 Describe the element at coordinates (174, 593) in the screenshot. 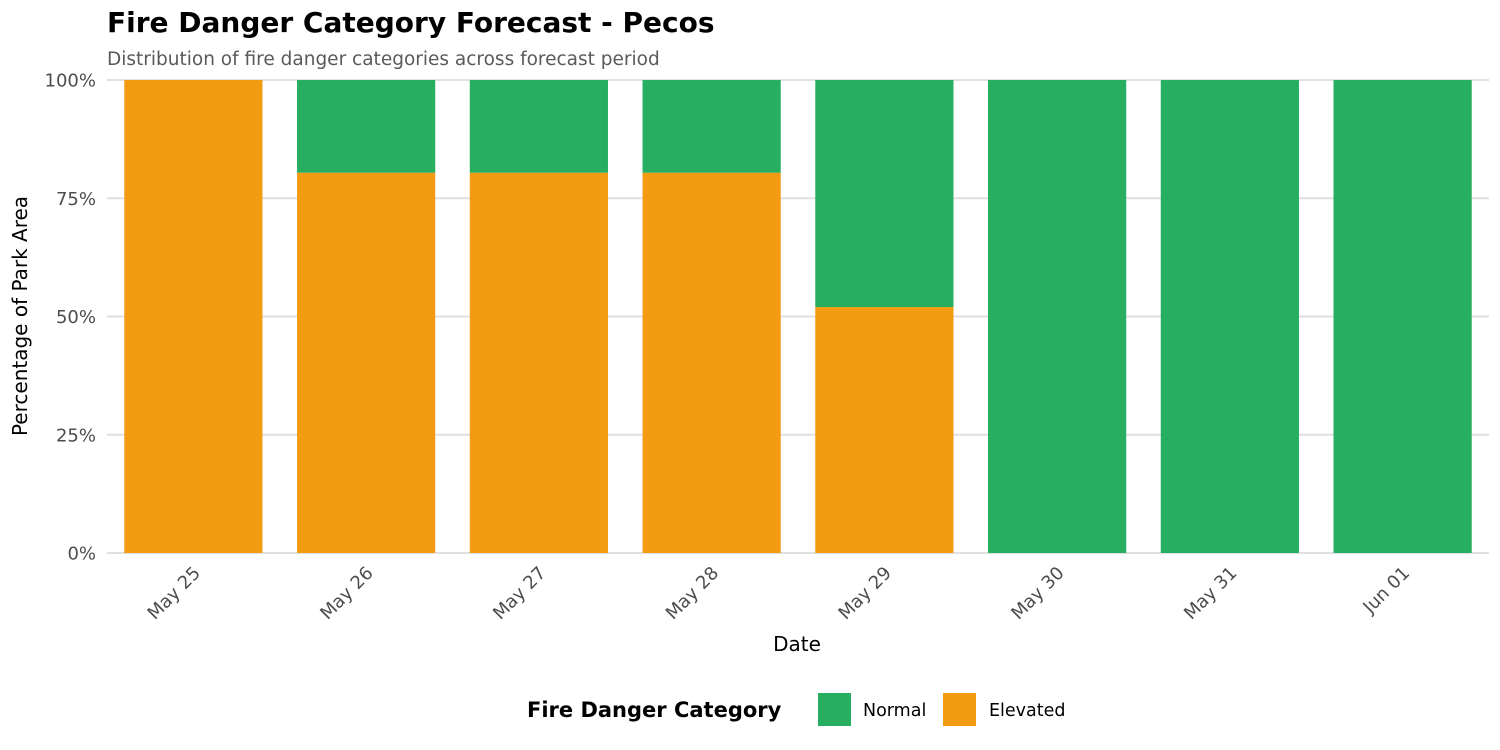

I see `x-tick-label: May 25` at that location.